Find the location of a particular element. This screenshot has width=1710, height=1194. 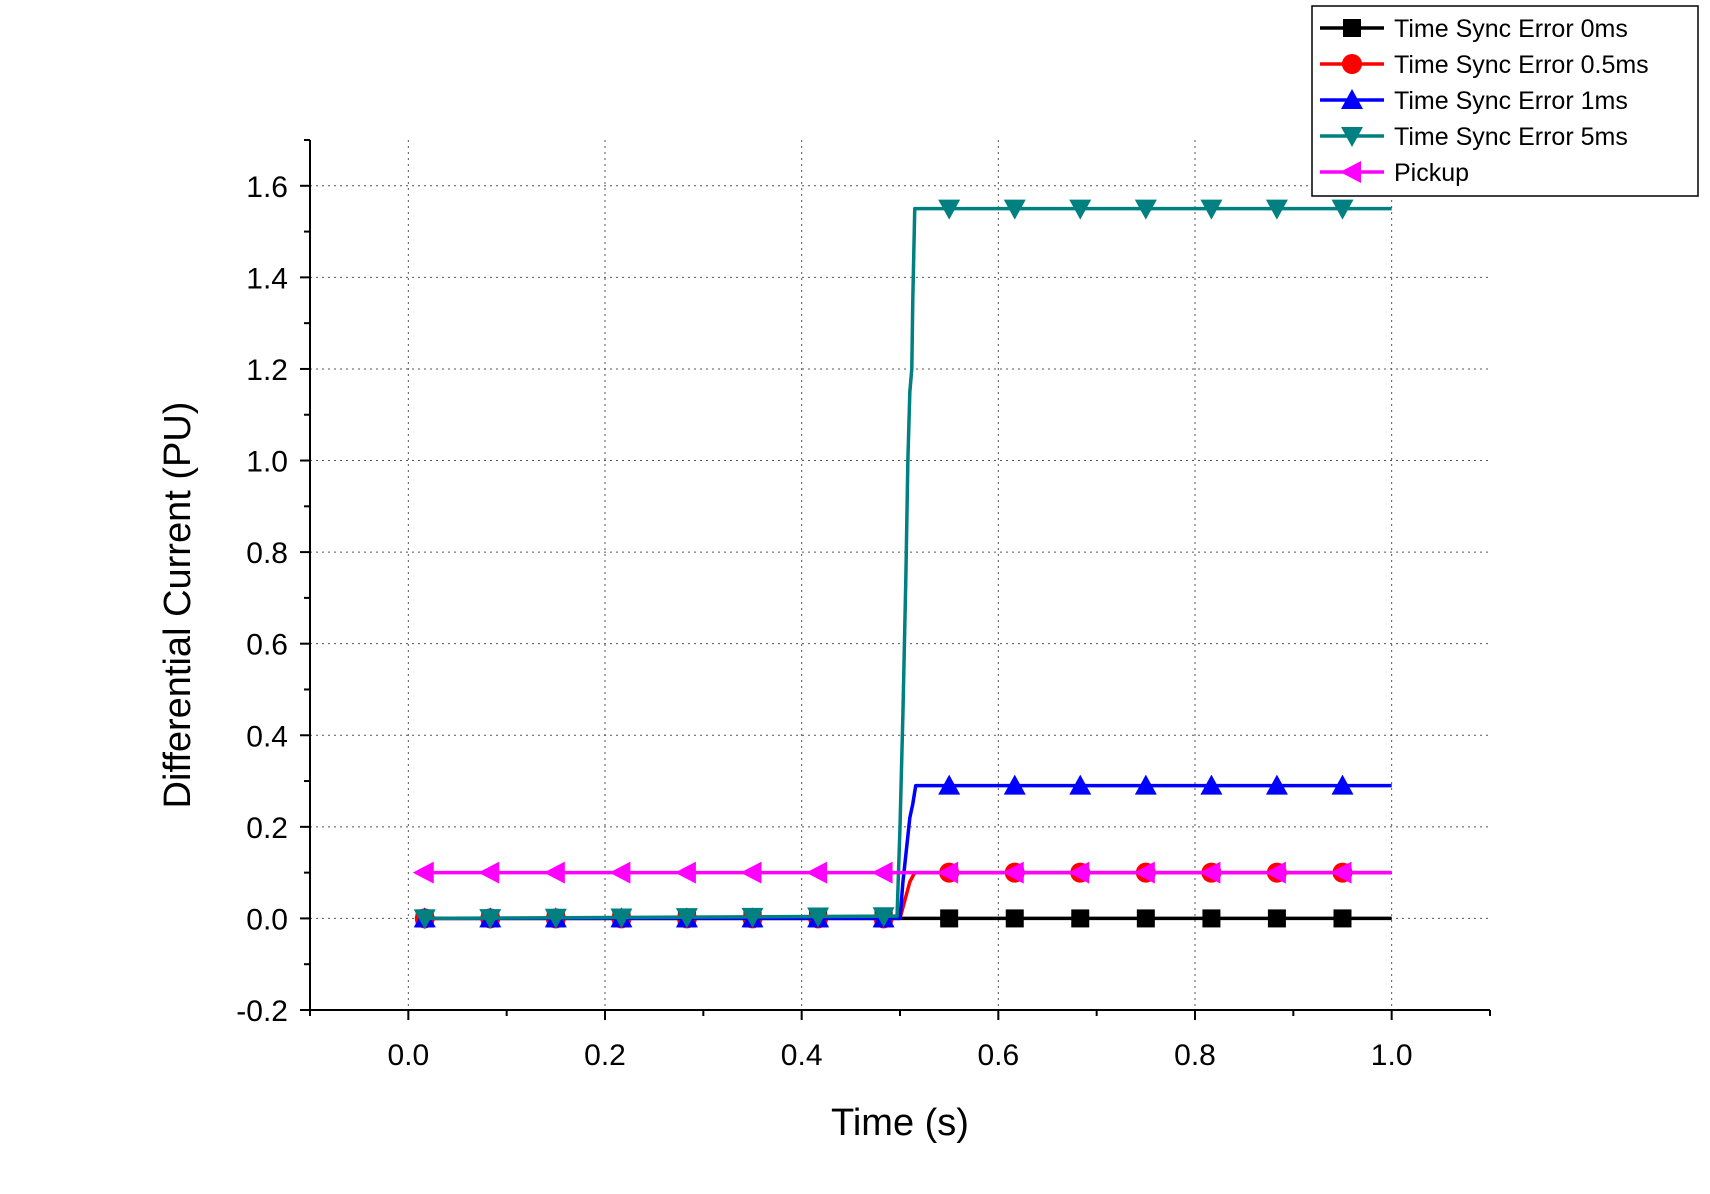

x-tick-label: 0.2 is located at coordinates (605, 1055).